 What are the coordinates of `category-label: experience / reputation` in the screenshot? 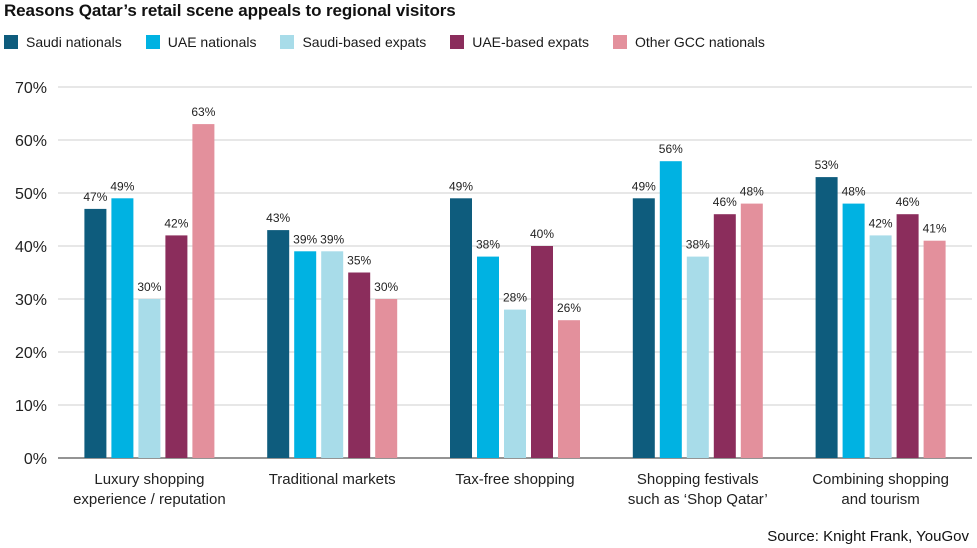 It's located at (149, 499).